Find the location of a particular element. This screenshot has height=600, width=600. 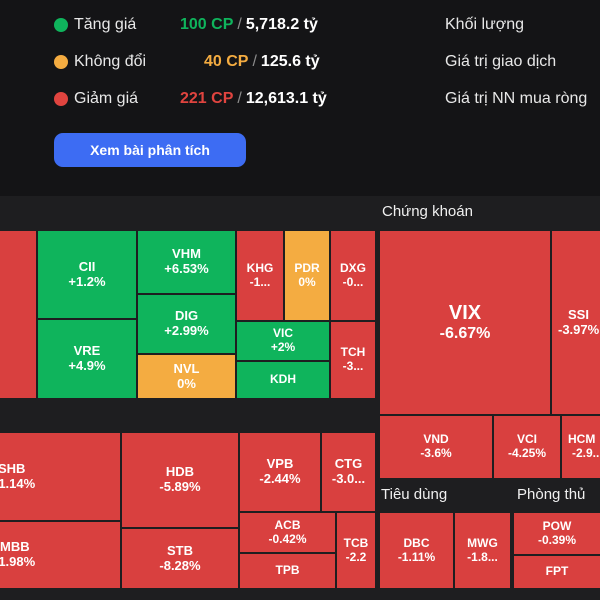

change: +4.9% is located at coordinates (87, 365).